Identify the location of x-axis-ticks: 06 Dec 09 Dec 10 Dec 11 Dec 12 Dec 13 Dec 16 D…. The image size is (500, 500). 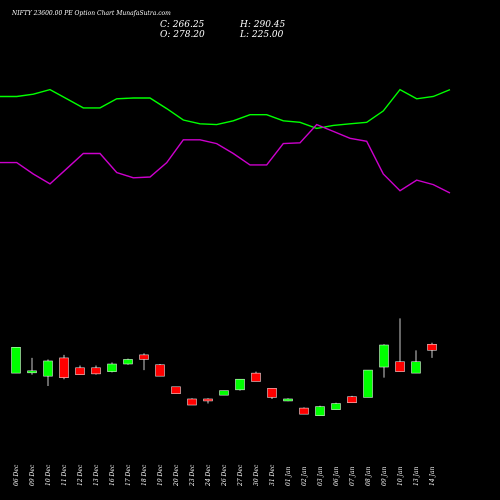
(224, 475).